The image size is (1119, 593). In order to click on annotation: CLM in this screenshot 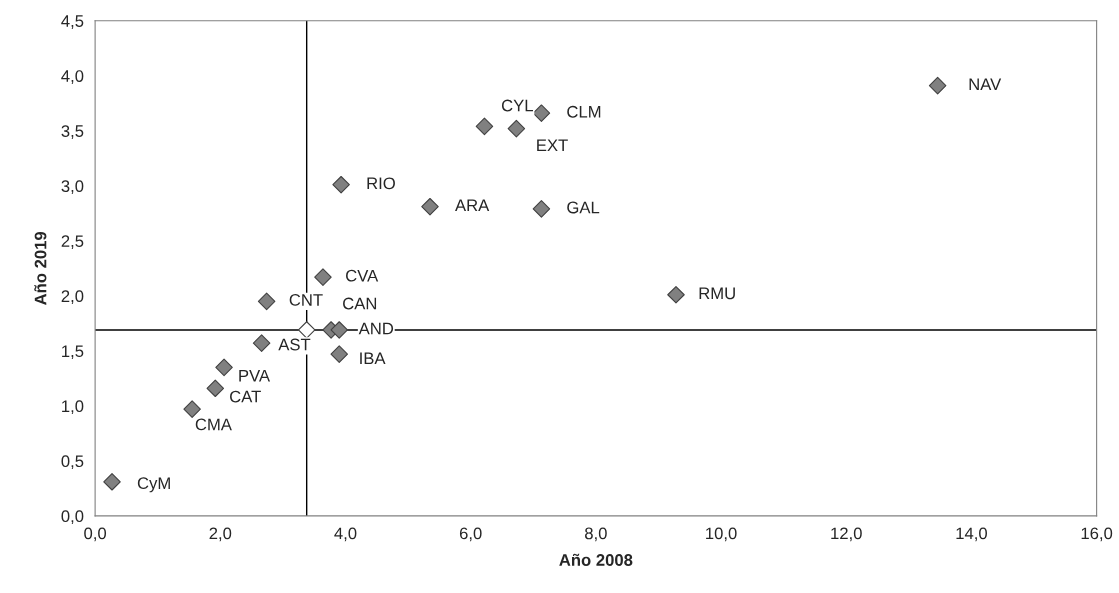, I will do `click(584, 111)`.